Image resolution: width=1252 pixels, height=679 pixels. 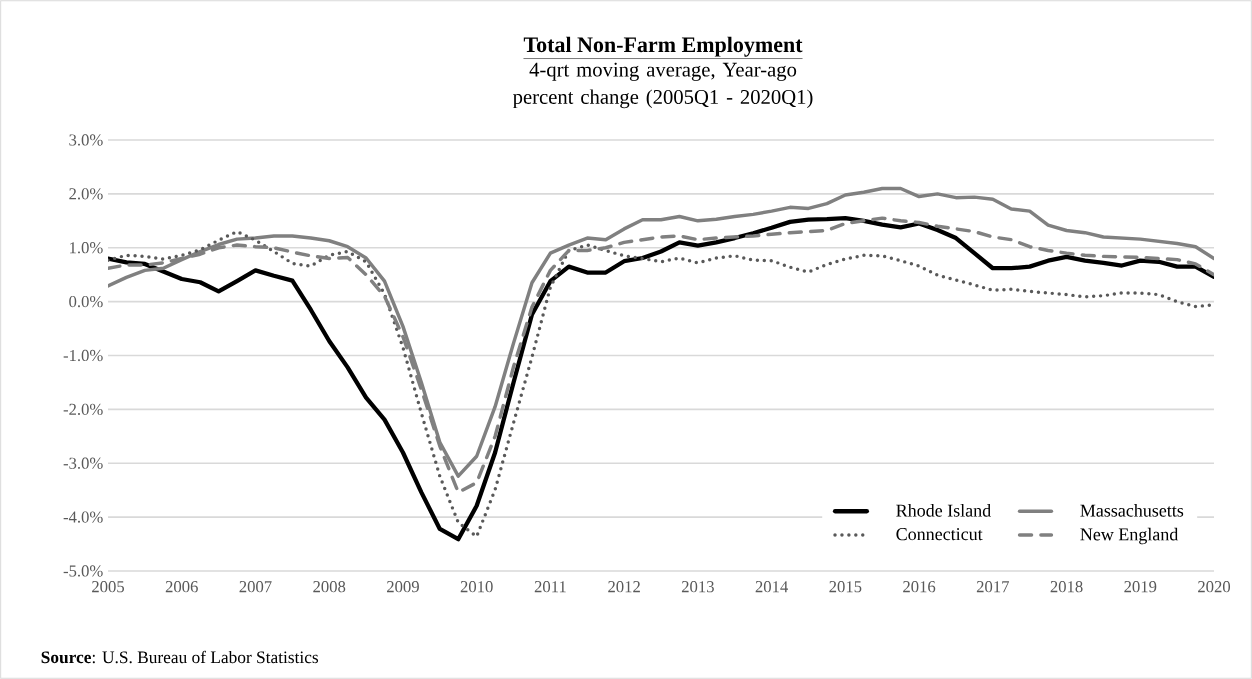 I want to click on x-tick-label: 2015, so click(x=845, y=587).